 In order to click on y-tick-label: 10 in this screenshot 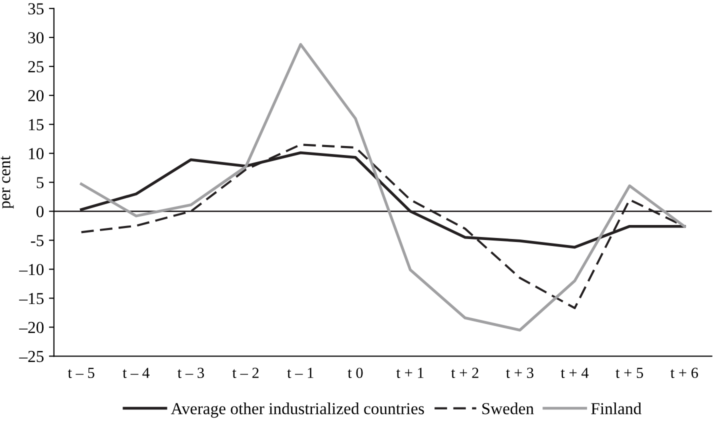, I will do `click(36, 154)`.